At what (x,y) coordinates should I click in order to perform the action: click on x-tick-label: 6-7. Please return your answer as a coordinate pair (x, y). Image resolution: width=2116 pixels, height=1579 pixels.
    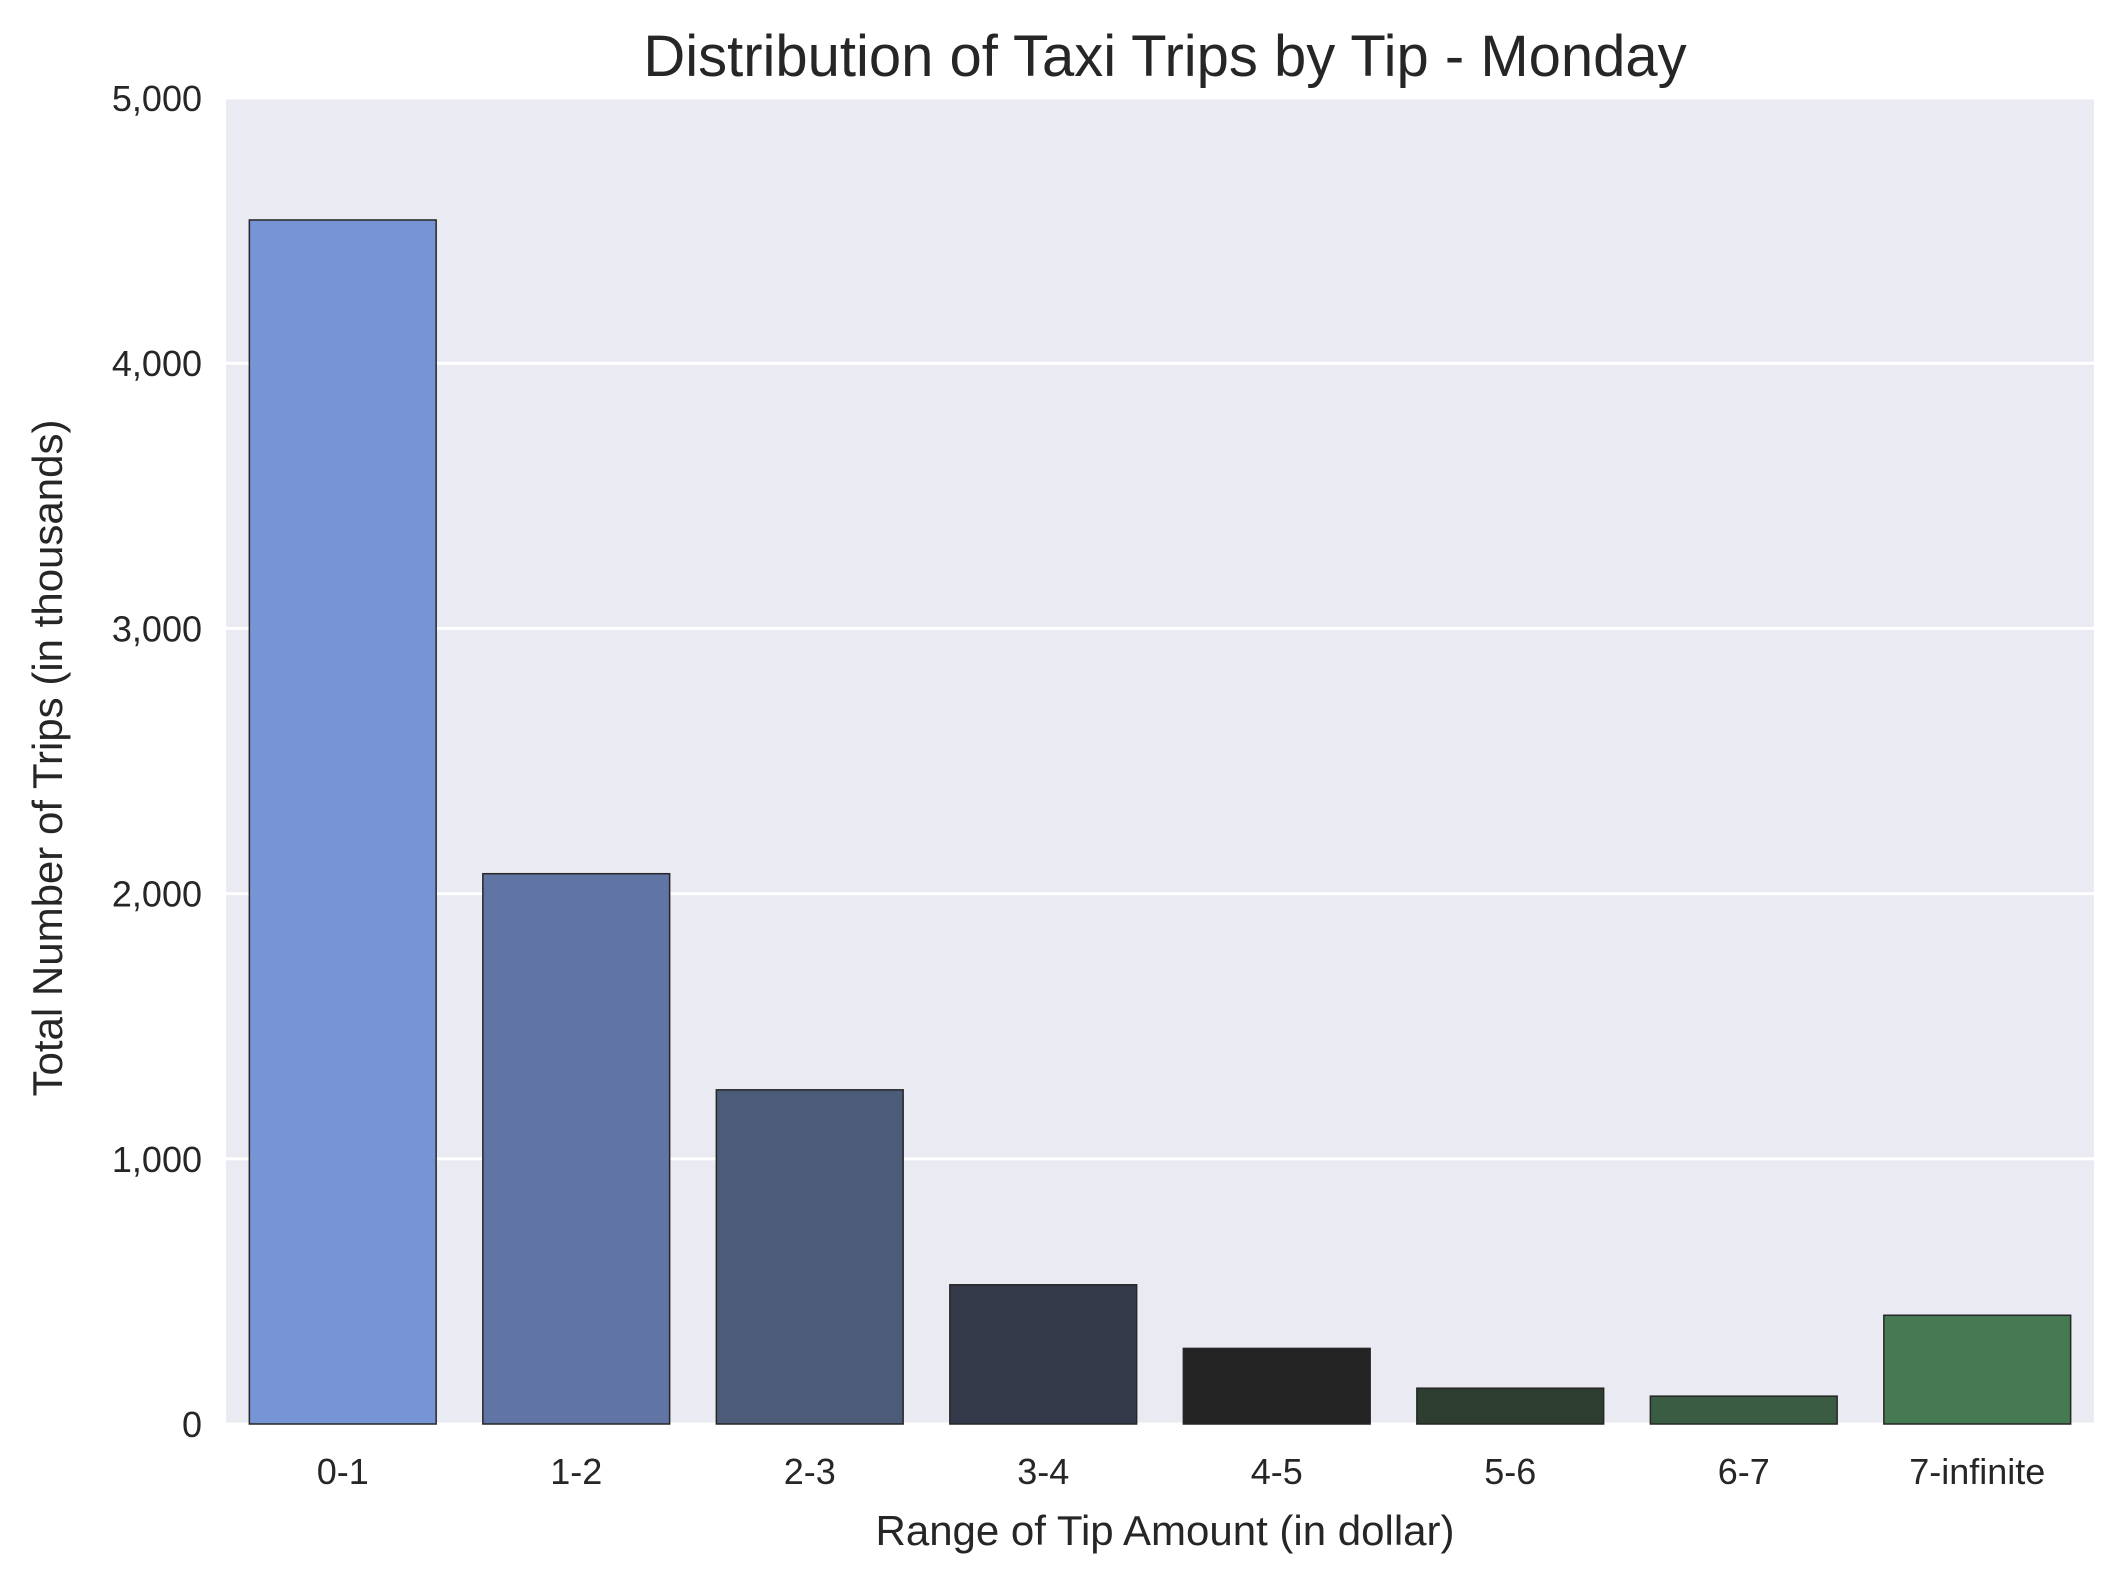
    Looking at the image, I should click on (1744, 1471).